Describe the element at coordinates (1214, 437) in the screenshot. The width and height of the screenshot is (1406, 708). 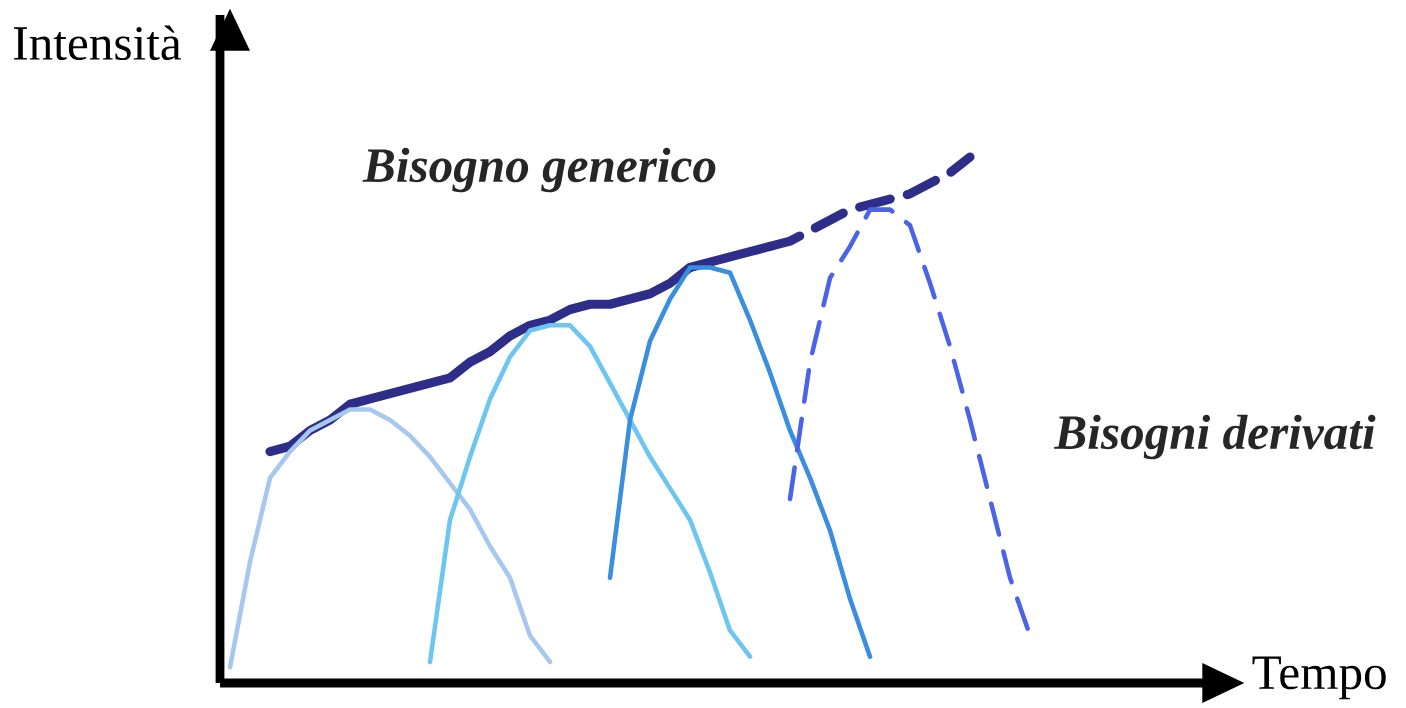
I see `annotation: Bisogni derivati` at that location.